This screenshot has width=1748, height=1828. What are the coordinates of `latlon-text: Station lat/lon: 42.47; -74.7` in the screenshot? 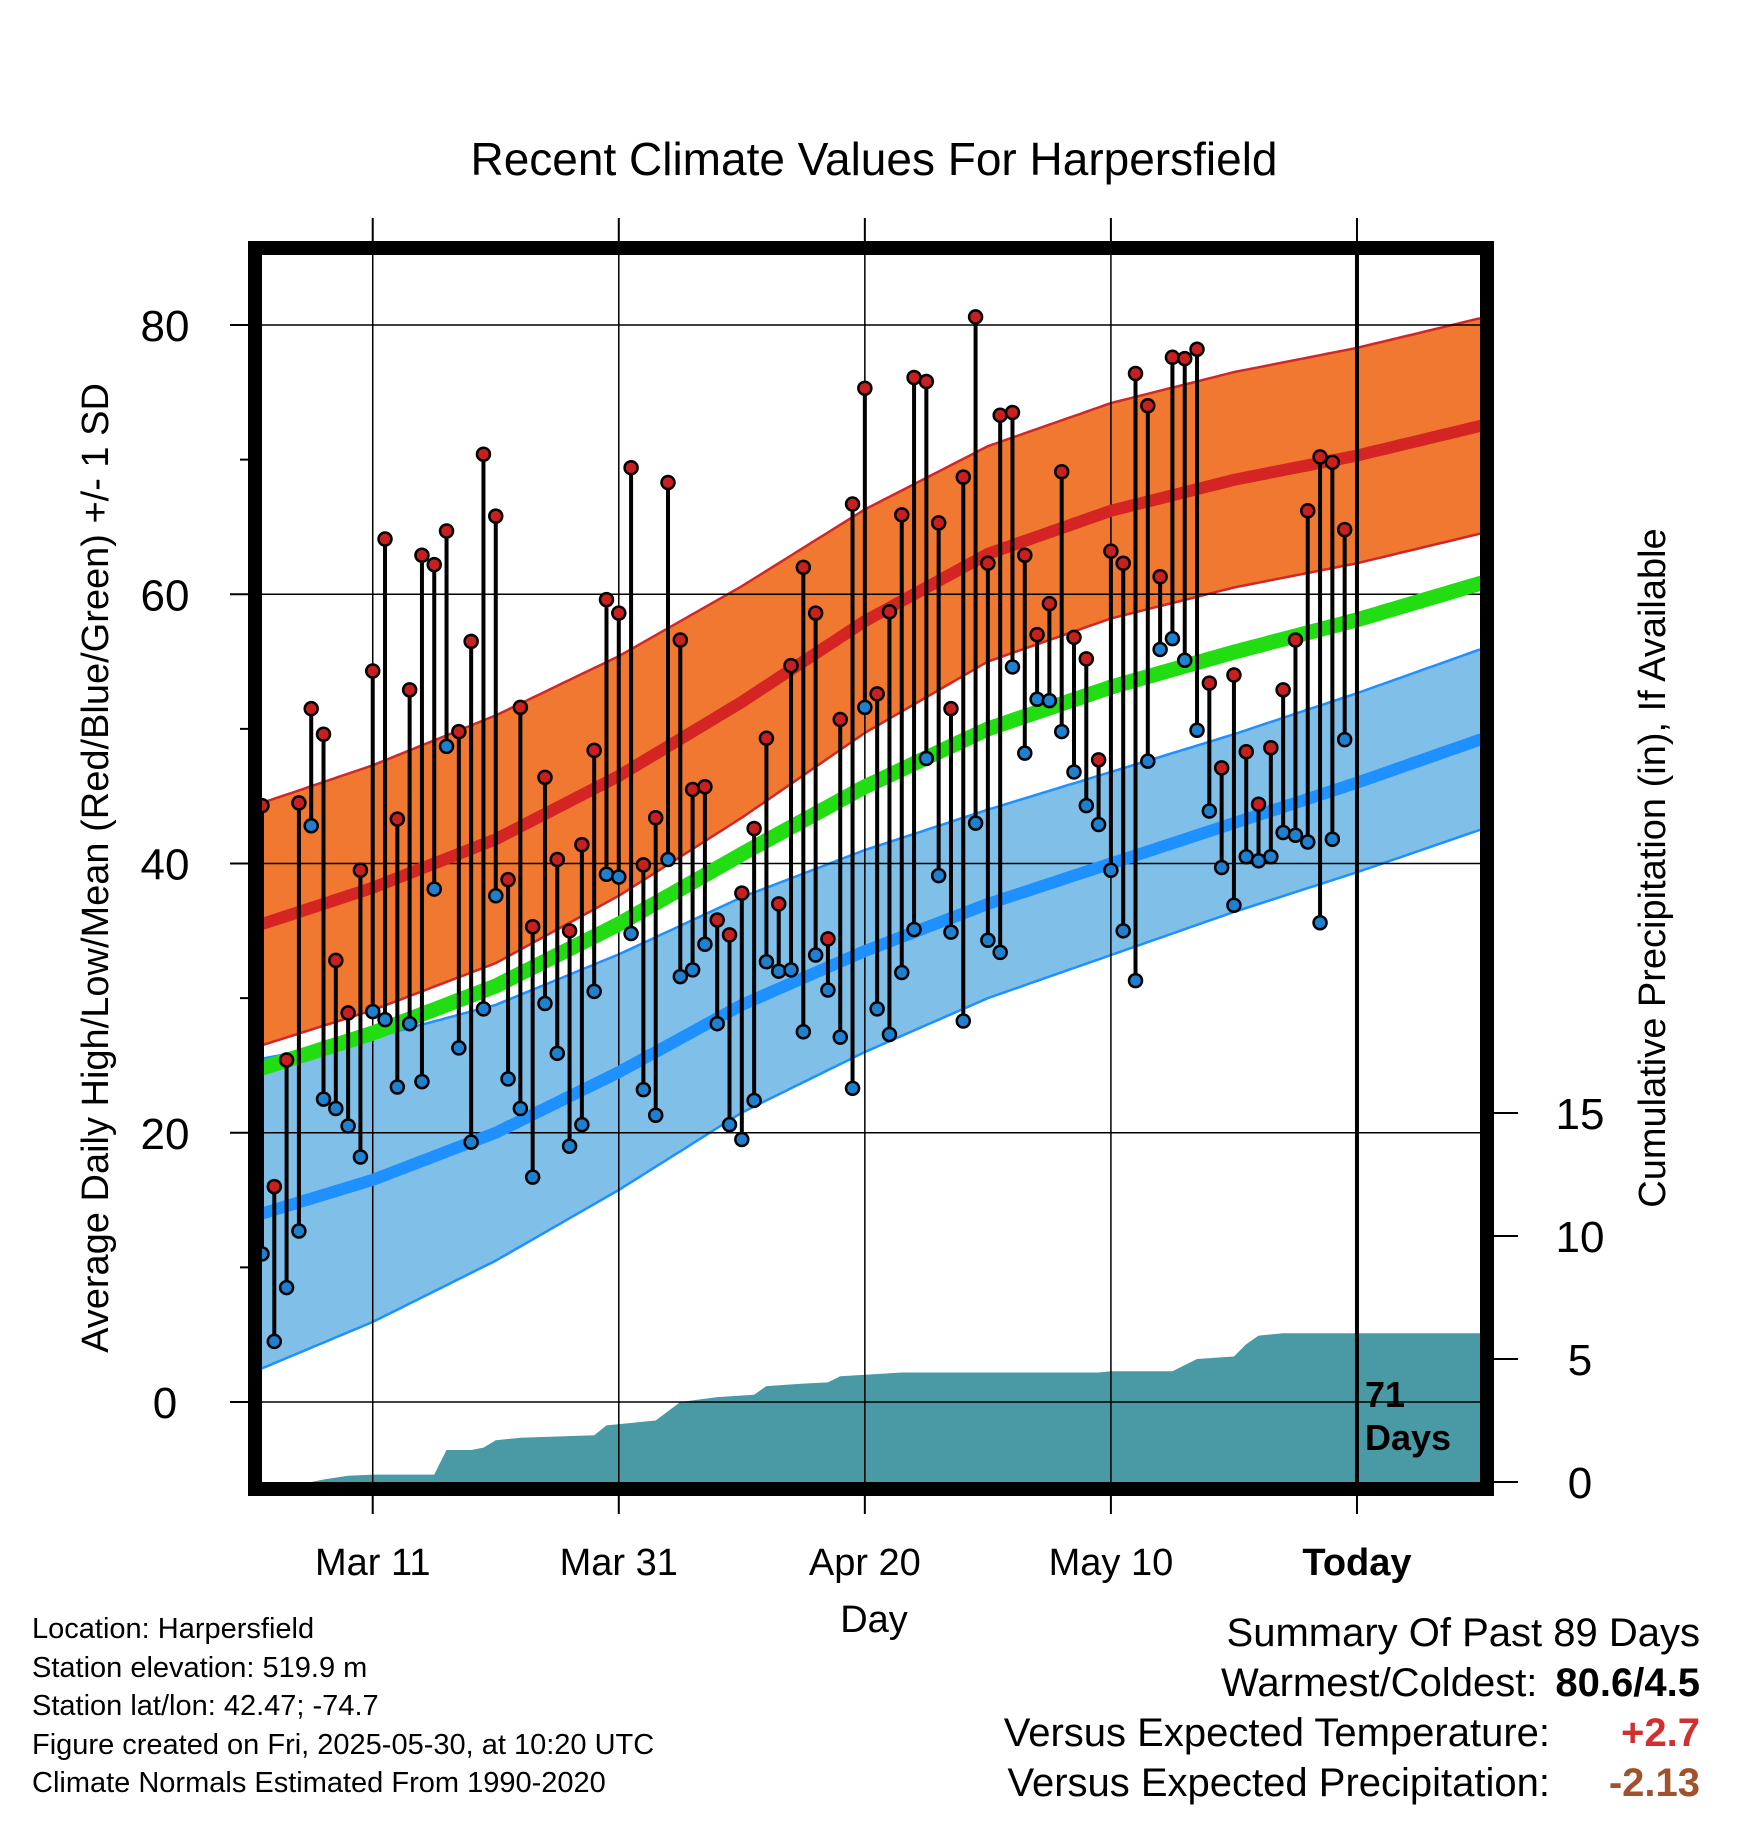 It's located at (205, 1706).